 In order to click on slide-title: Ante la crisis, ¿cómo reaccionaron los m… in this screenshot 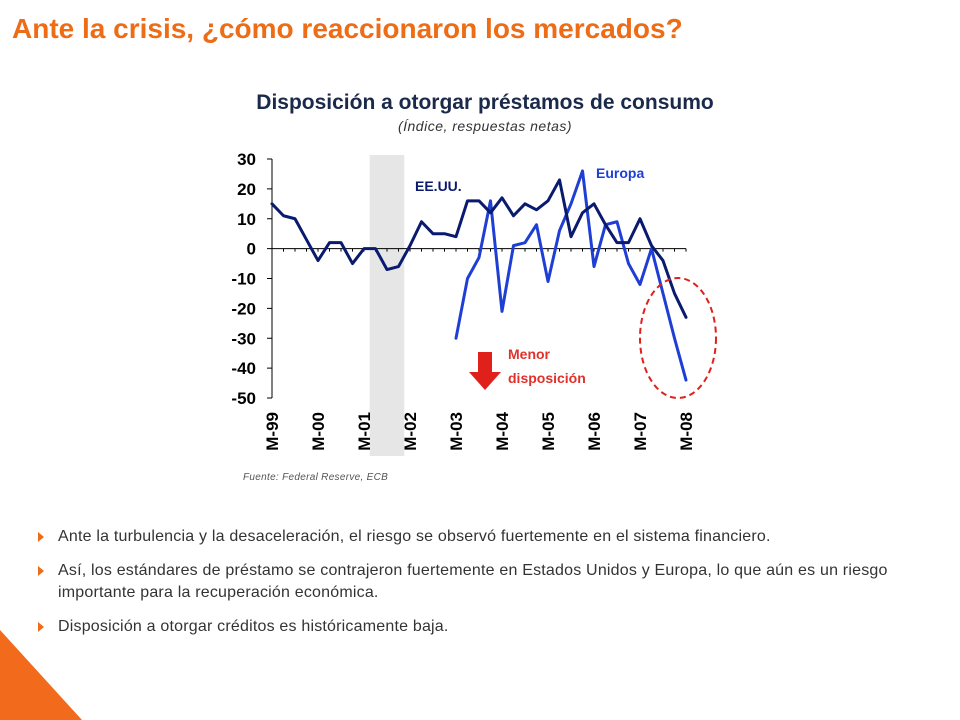, I will do `click(347, 28)`.